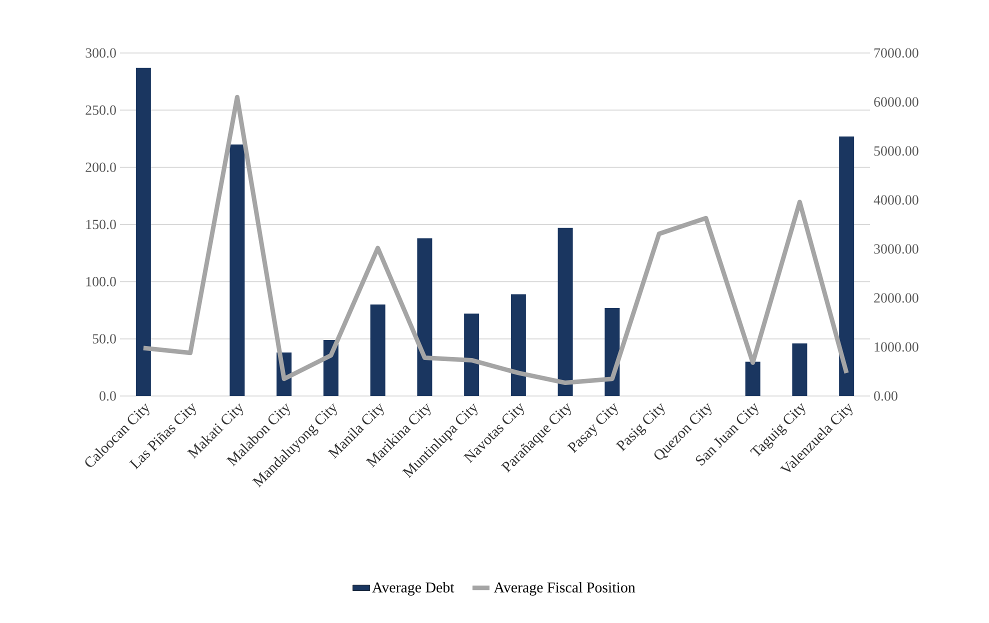 This screenshot has height=623, width=989. Describe the element at coordinates (565, 589) in the screenshot. I see `legend-label: Average Fiscal Position` at that location.